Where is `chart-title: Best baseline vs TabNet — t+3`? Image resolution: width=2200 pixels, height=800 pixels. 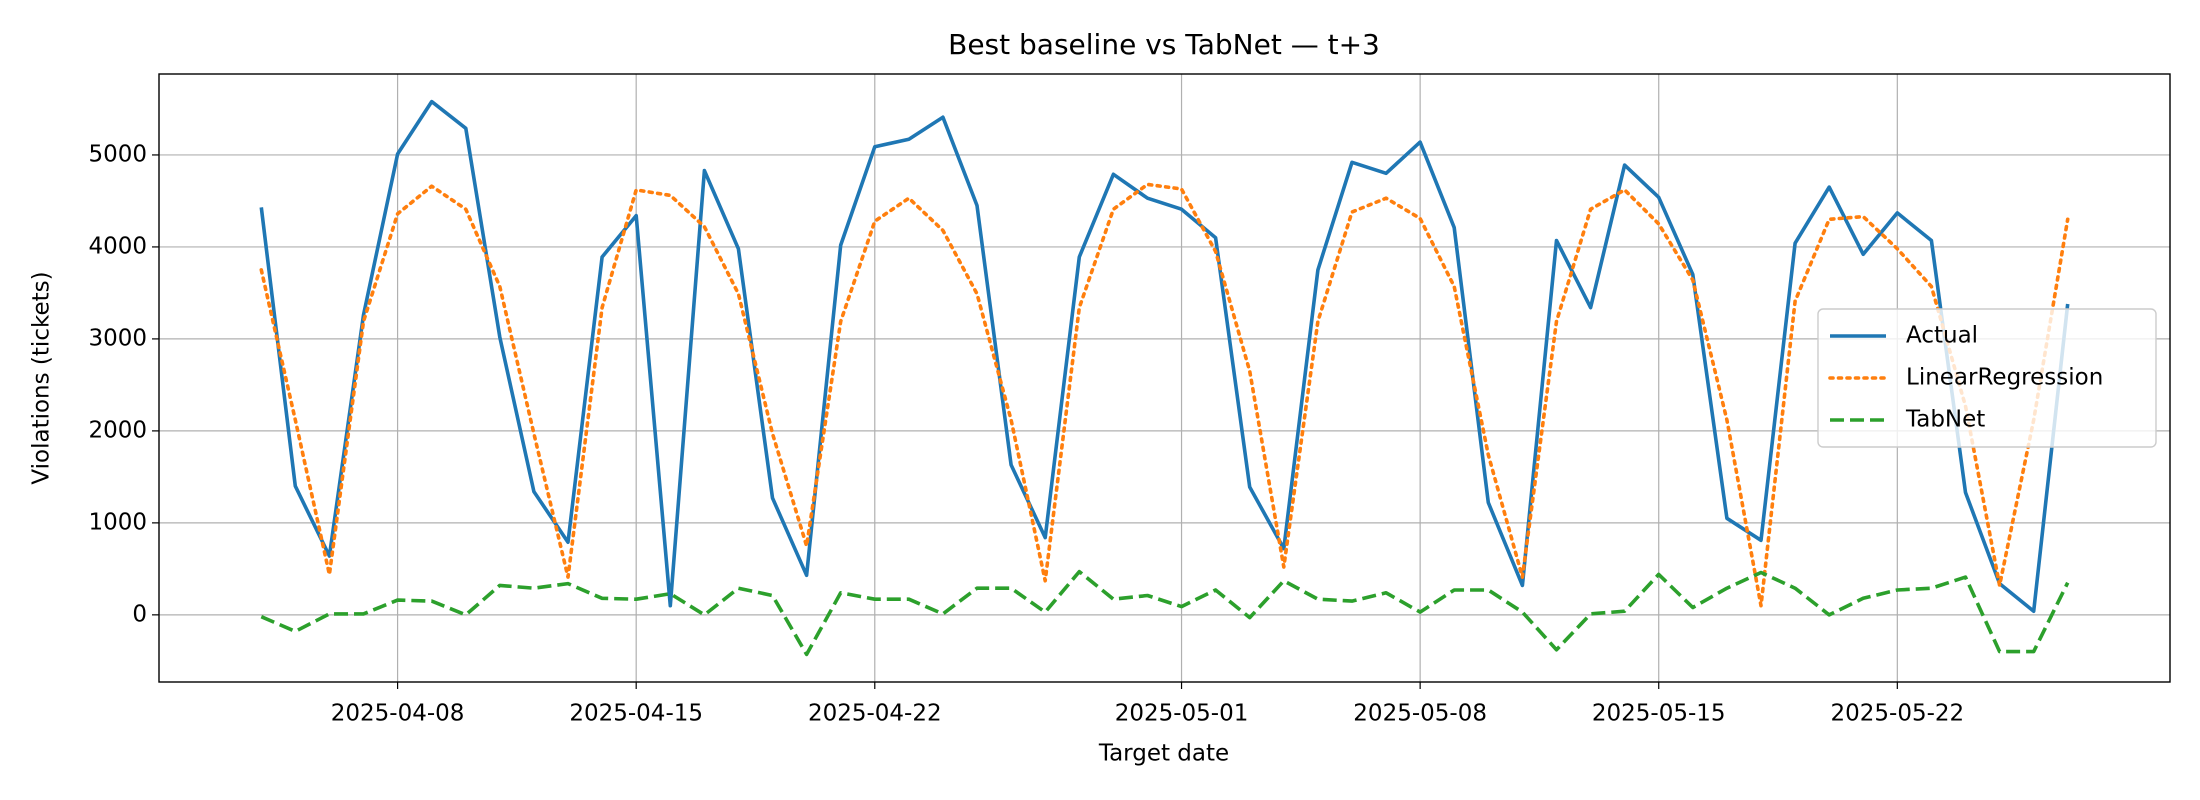
chart-title: Best baseline vs TabNet — t+3 is located at coordinates (1164, 44).